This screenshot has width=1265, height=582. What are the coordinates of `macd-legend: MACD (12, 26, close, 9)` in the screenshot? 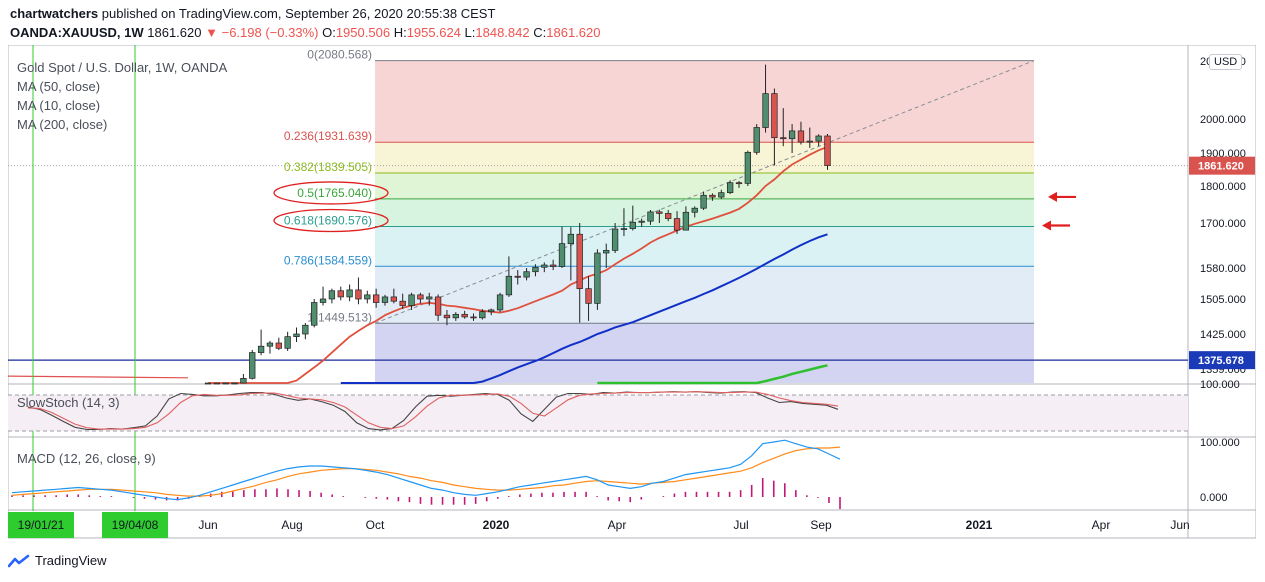 It's located at (86, 458).